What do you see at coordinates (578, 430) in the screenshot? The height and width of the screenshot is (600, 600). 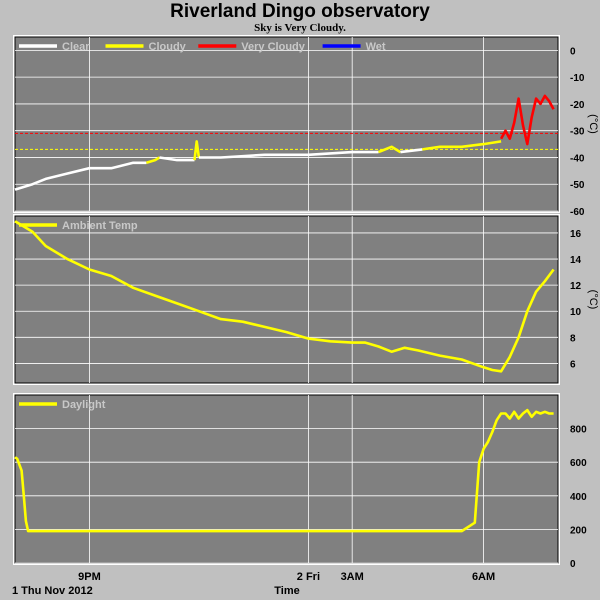 I see `y-tick-label: 800` at bounding box center [578, 430].